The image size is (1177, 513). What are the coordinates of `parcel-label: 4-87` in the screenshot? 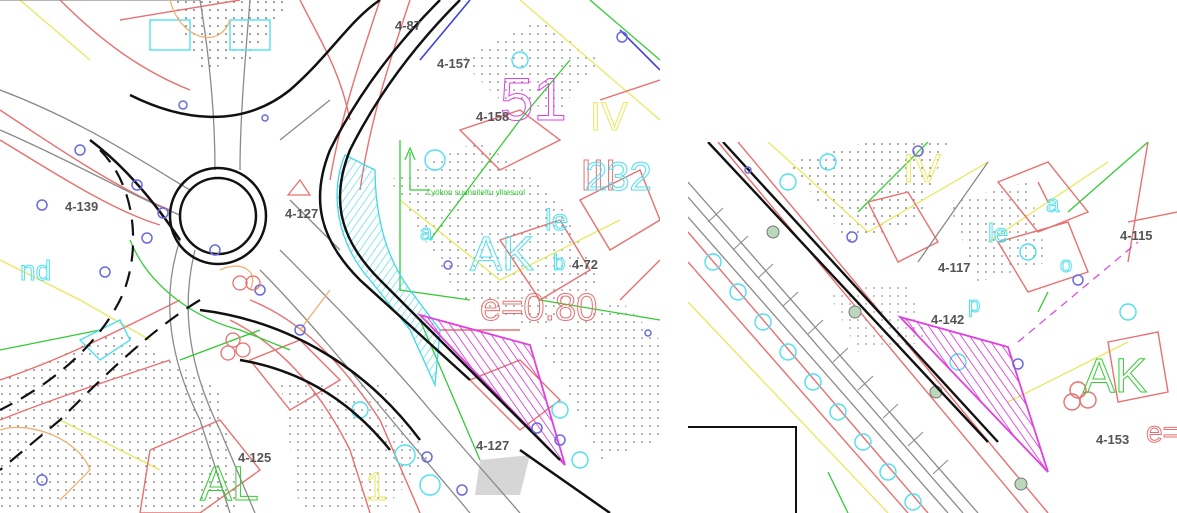 It's located at (408, 25).